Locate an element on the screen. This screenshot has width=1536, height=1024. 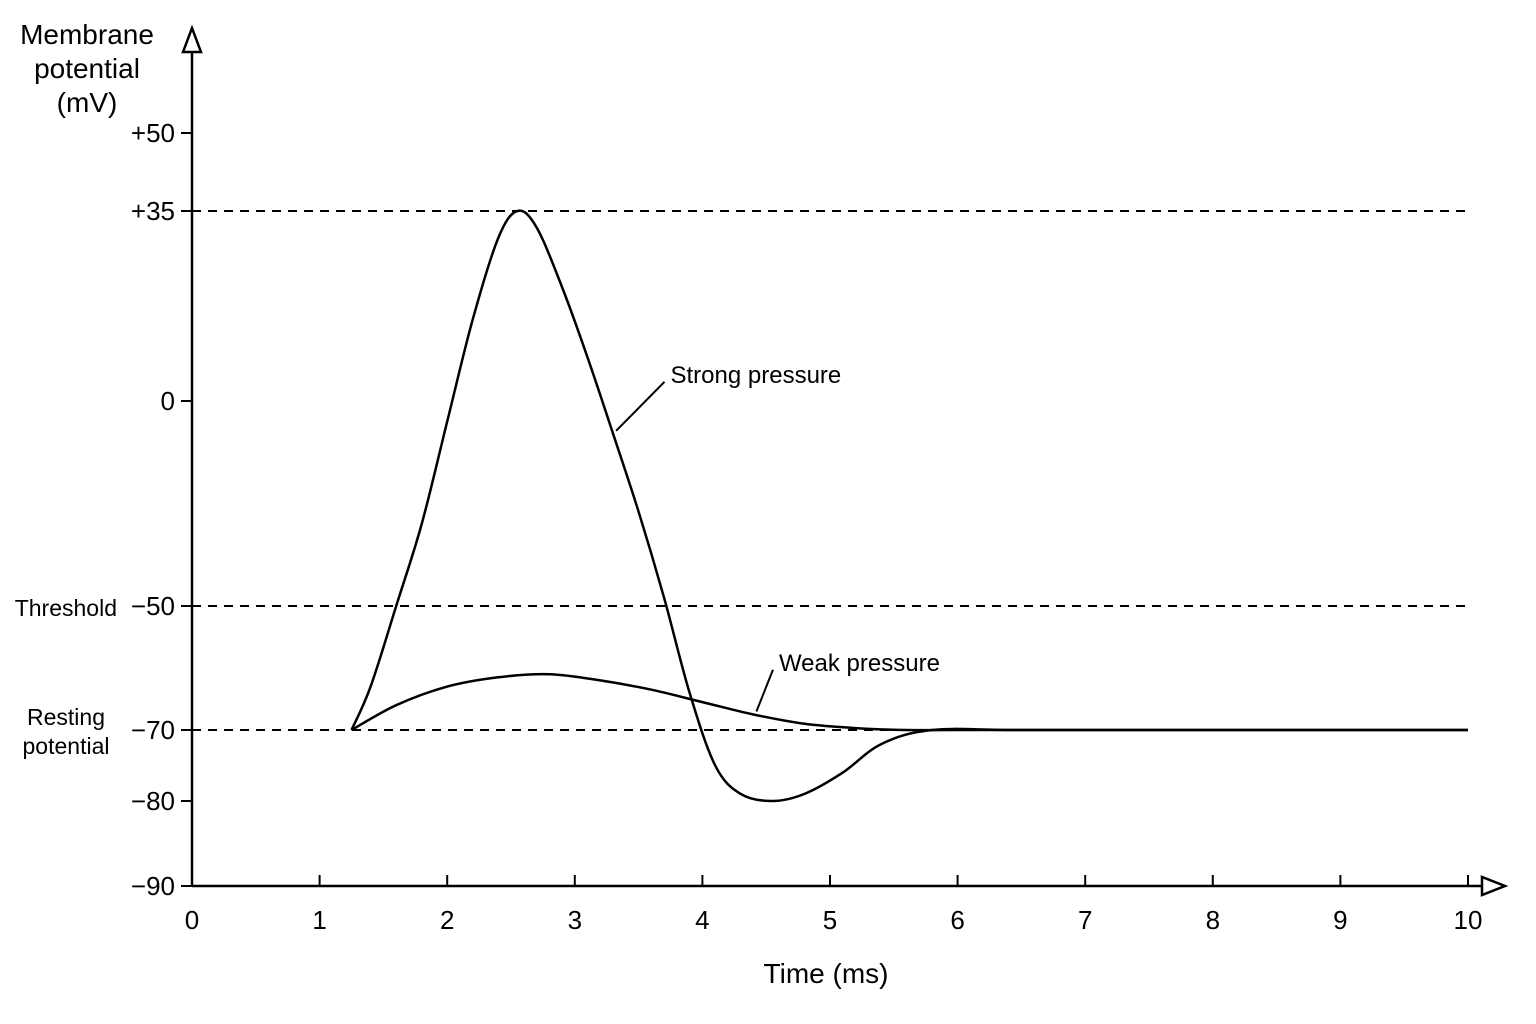
y-axis-arrow-icon is located at coordinates (192, 39).